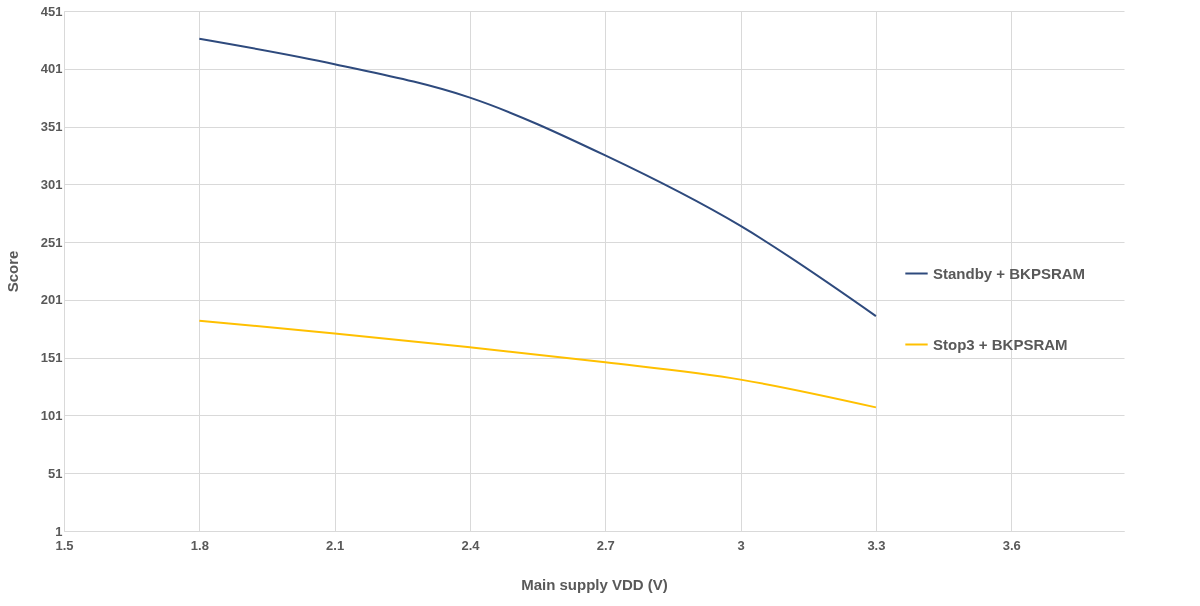 Image resolution: width=1200 pixels, height=606 pixels. Describe the element at coordinates (1000, 344) in the screenshot. I see `legend-label: Stop3 + BKPSRAM` at that location.